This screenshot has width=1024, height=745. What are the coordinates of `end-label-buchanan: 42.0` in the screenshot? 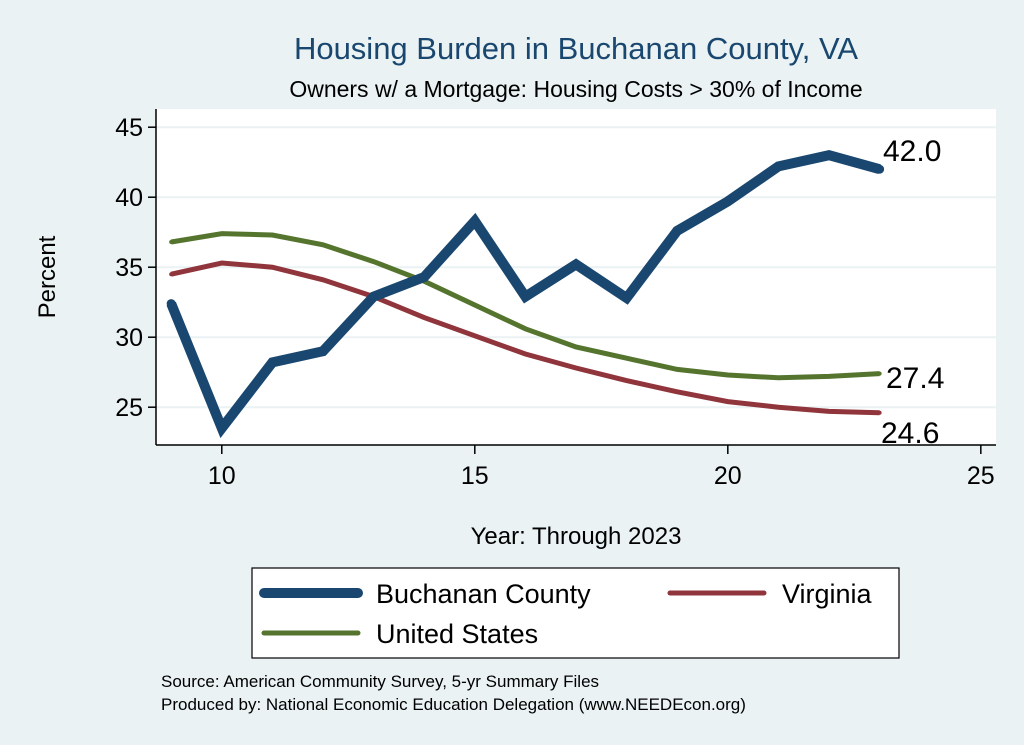 It's located at (912, 151).